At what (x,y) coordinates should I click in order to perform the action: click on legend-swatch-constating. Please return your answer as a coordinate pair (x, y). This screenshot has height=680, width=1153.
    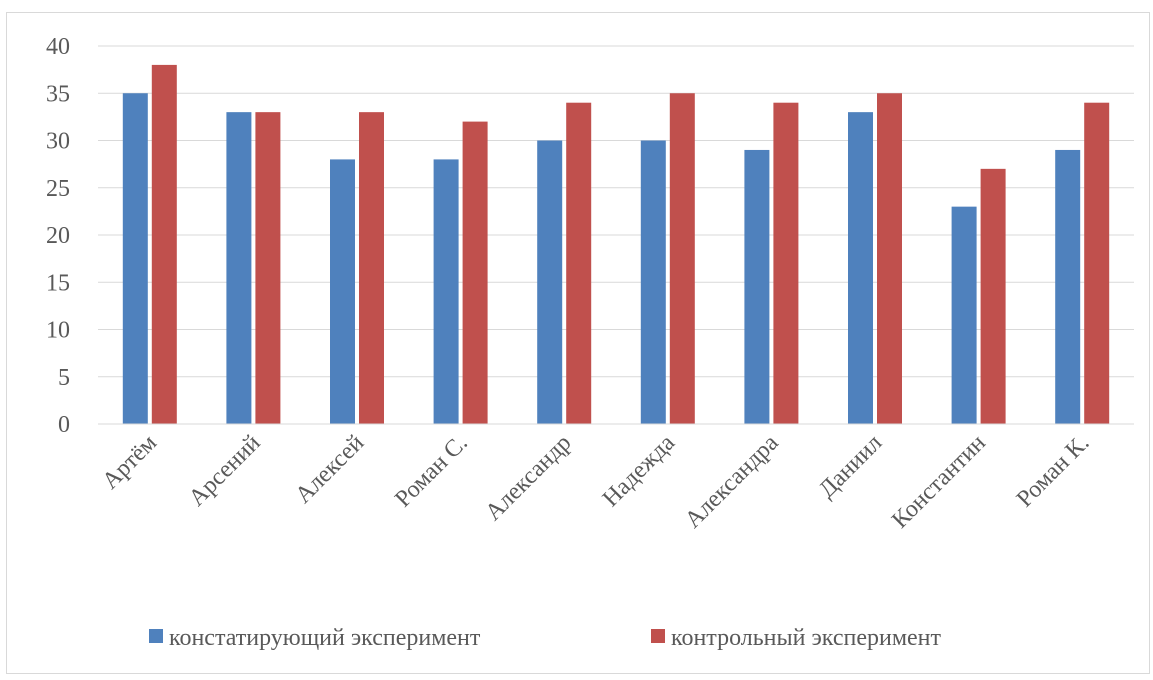
    Looking at the image, I should click on (156, 636).